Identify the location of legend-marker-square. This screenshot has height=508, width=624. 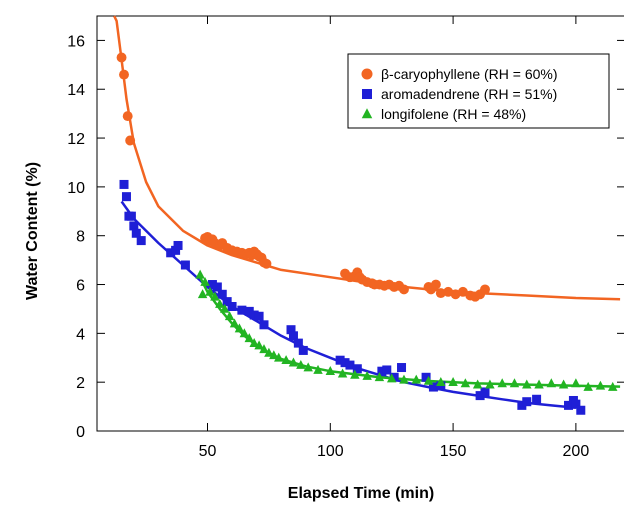
(367, 94).